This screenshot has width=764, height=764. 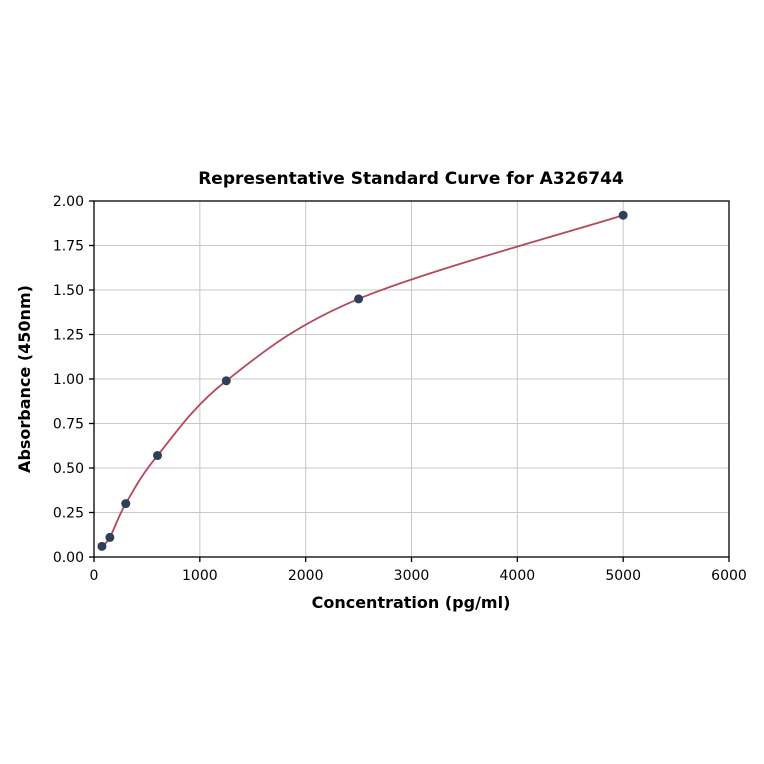 What do you see at coordinates (68, 202) in the screenshot?
I see `y-tick-label: 2.00` at bounding box center [68, 202].